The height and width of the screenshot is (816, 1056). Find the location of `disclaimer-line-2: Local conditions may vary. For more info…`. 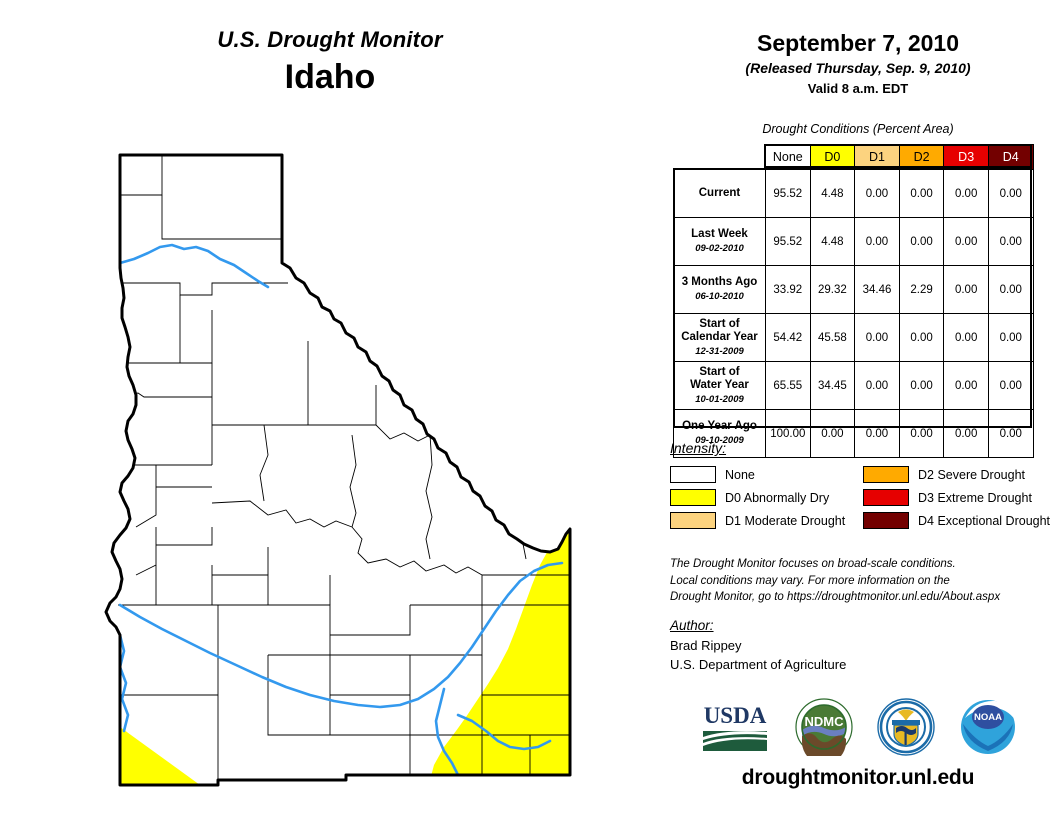

disclaimer-line-2: Local conditions may vary. For more info… is located at coordinates (810, 580).